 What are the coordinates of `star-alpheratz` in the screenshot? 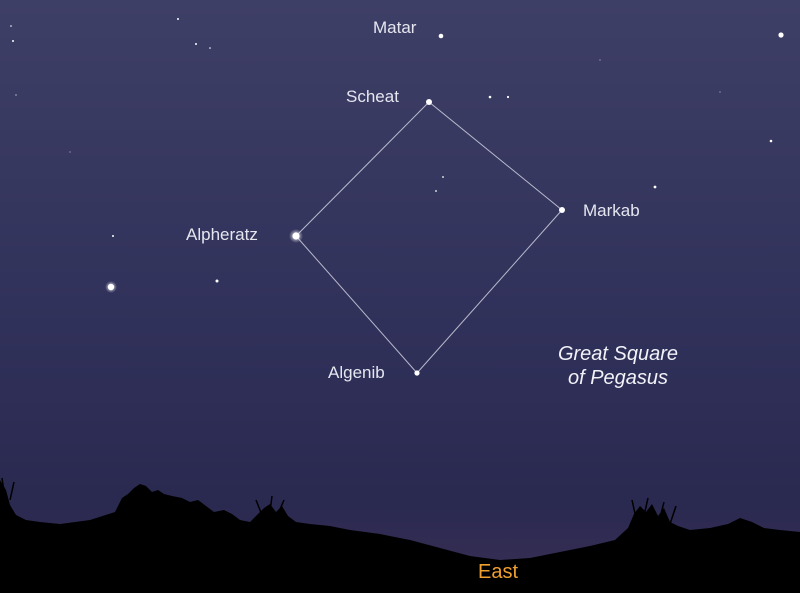 It's located at (296, 236).